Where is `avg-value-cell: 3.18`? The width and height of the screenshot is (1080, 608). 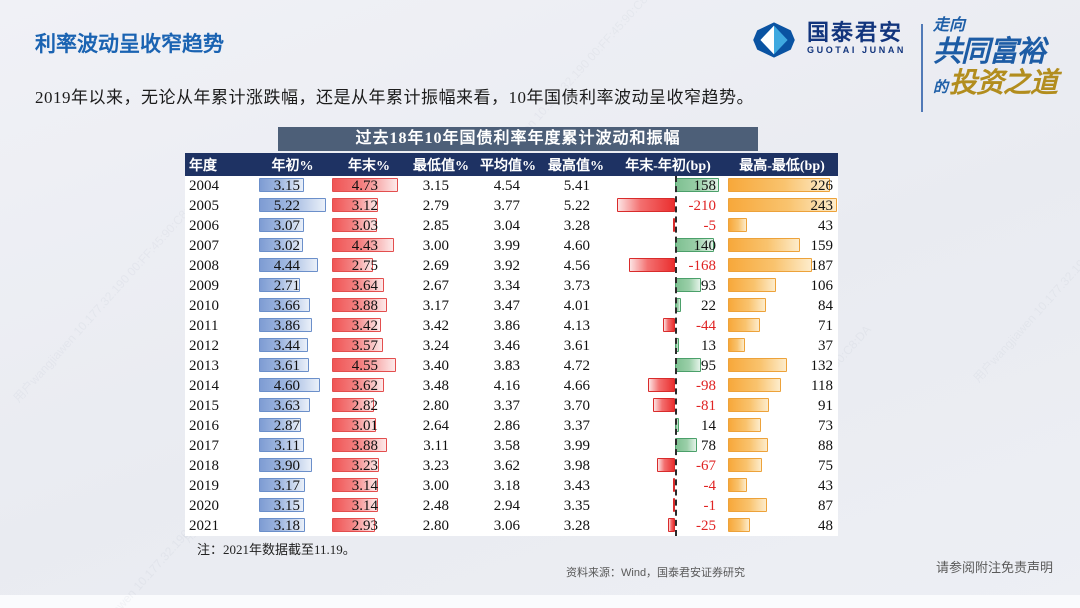
avg-value-cell: 3.18 is located at coordinates (508, 486).